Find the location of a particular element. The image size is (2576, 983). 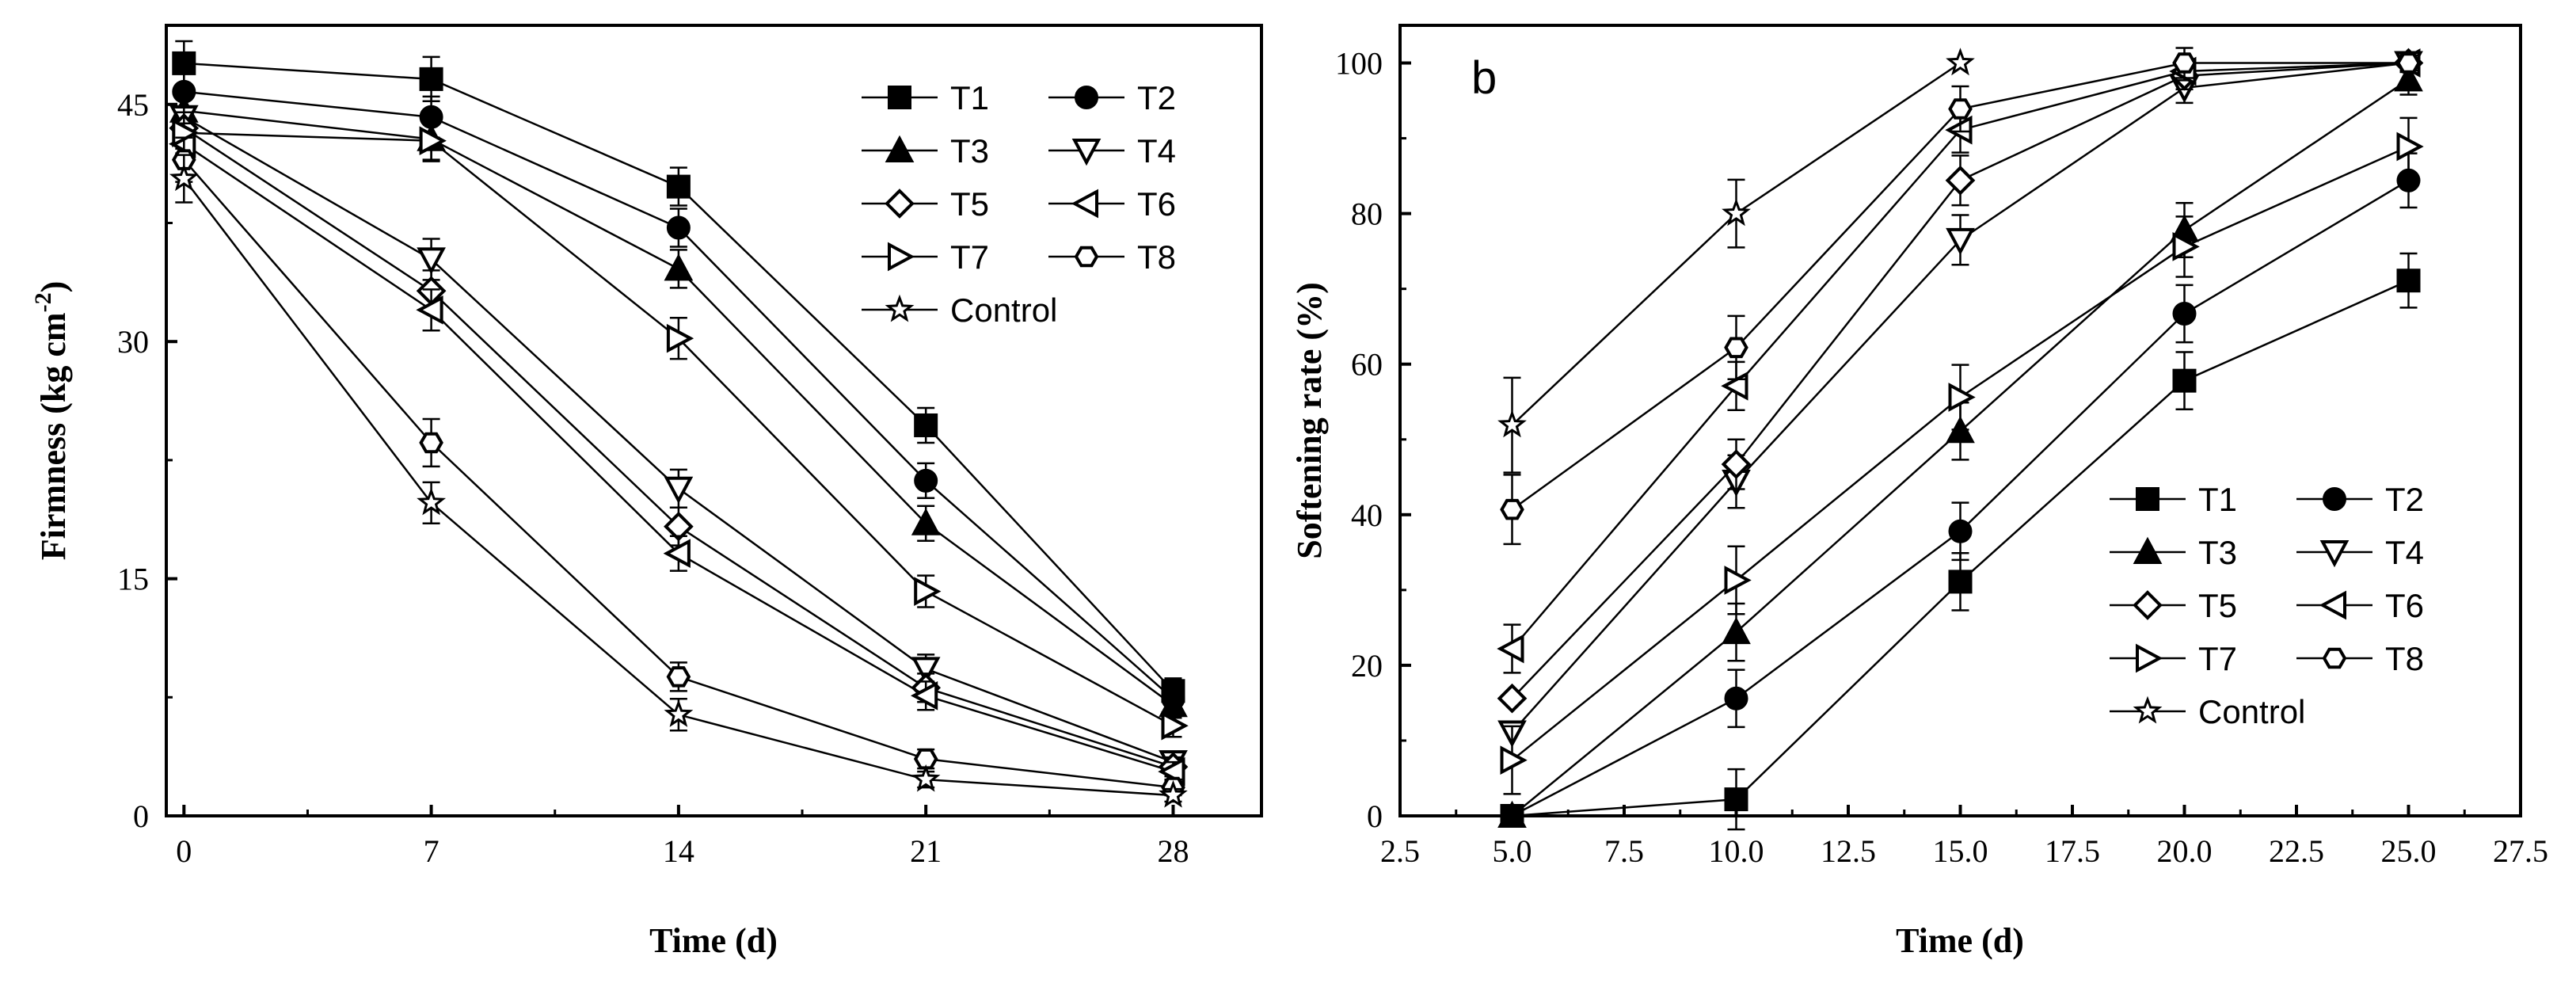

firmness-legend-item-t6: T6 is located at coordinates (1112, 204).